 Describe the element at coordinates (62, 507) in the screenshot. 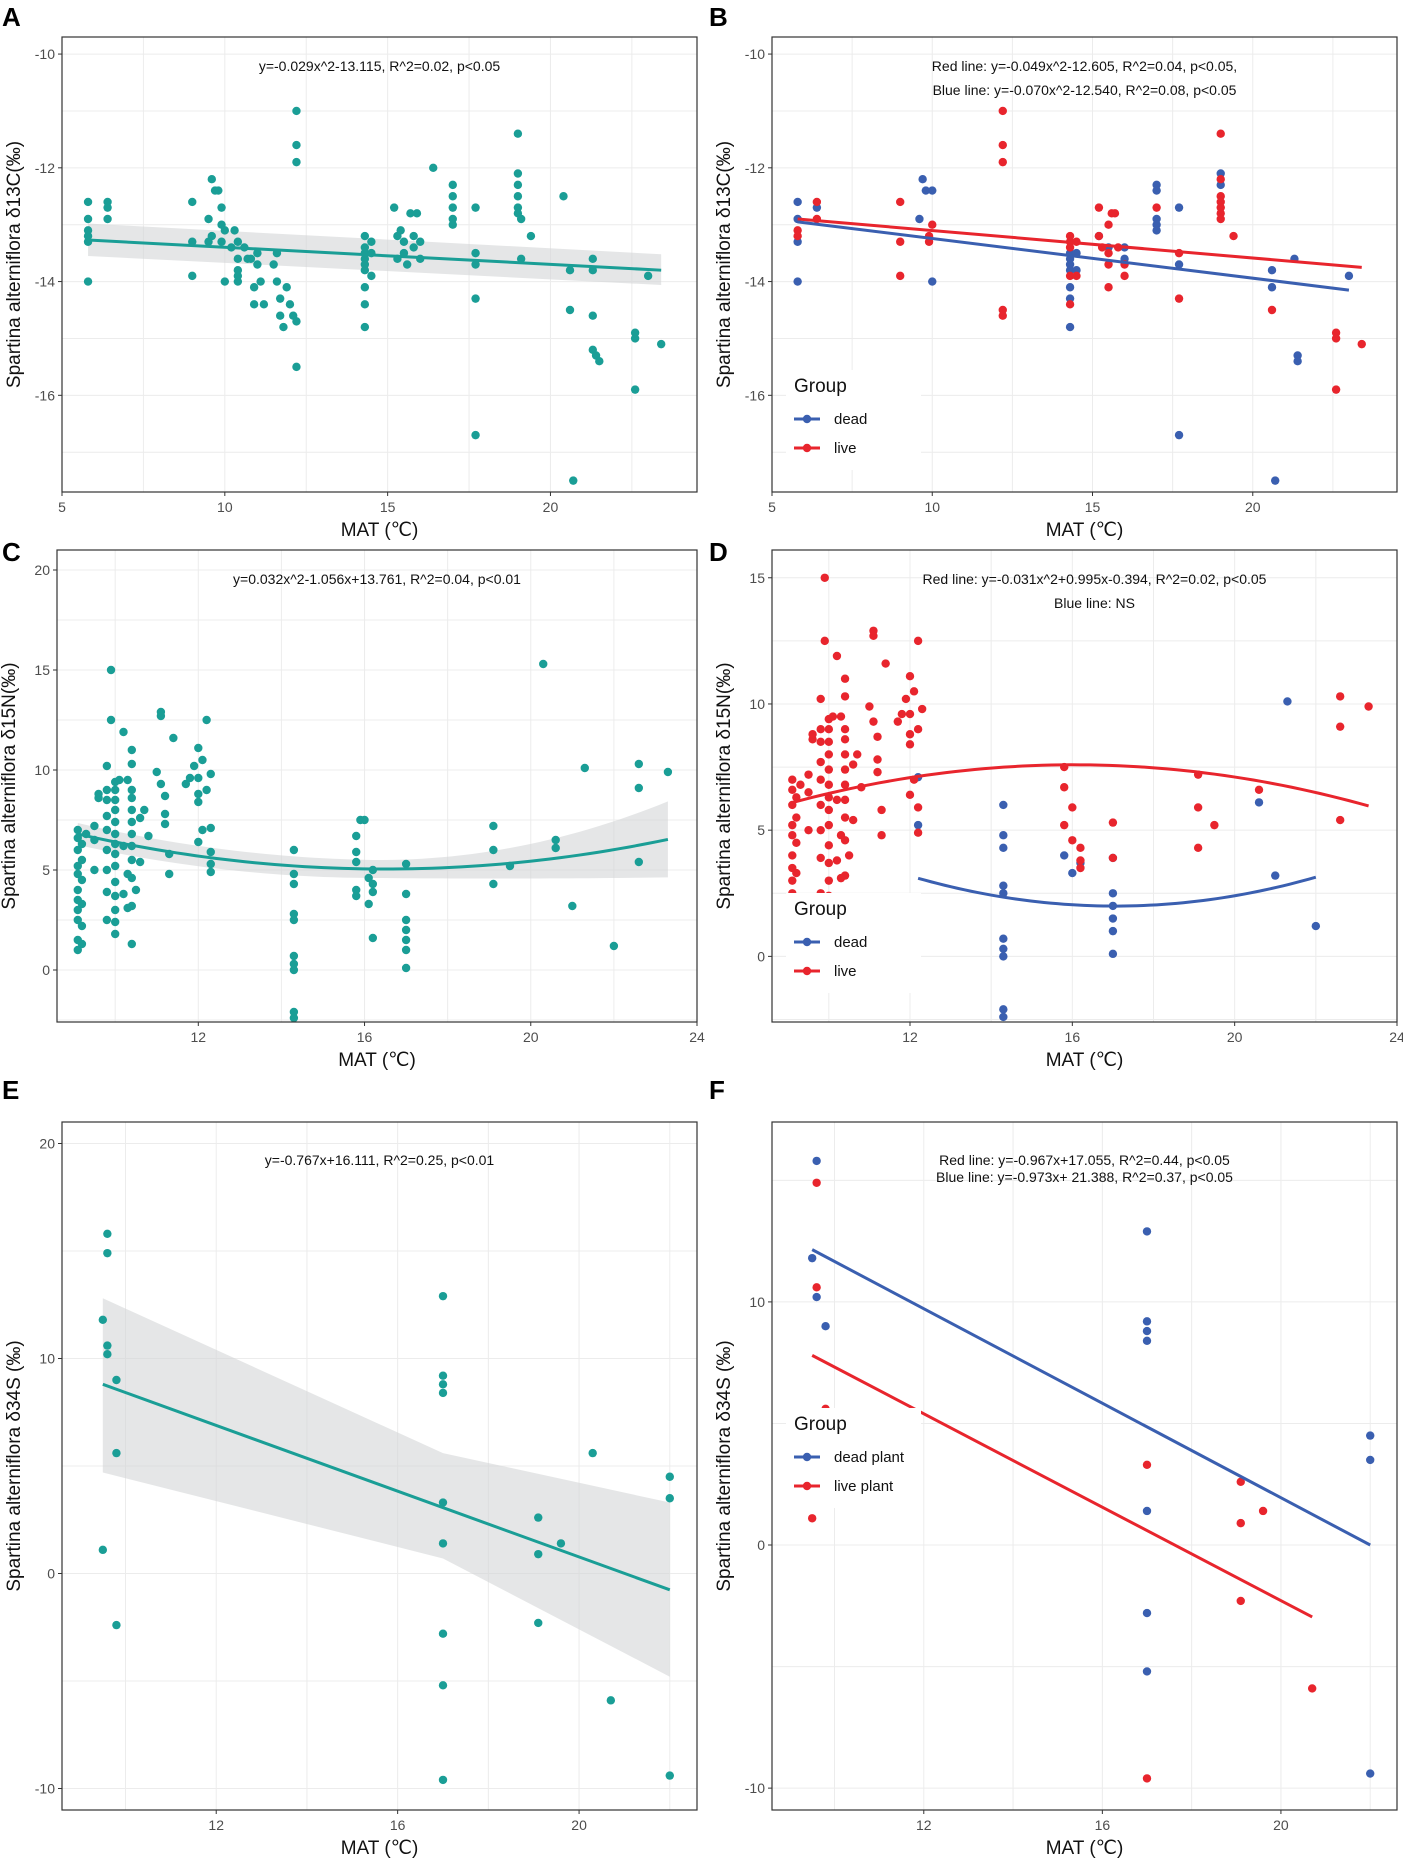

I see `x-tick-label: 5` at that location.